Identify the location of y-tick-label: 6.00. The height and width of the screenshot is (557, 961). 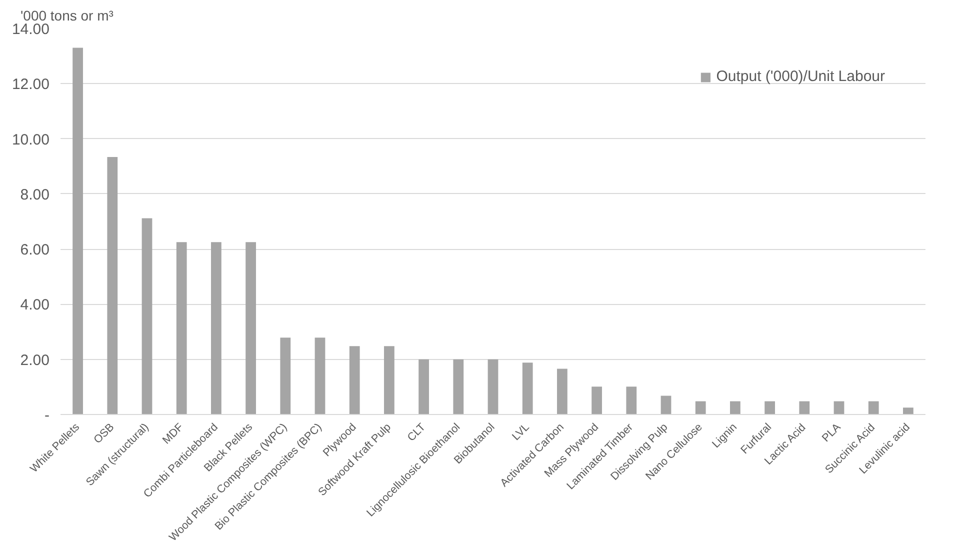
(35, 250).